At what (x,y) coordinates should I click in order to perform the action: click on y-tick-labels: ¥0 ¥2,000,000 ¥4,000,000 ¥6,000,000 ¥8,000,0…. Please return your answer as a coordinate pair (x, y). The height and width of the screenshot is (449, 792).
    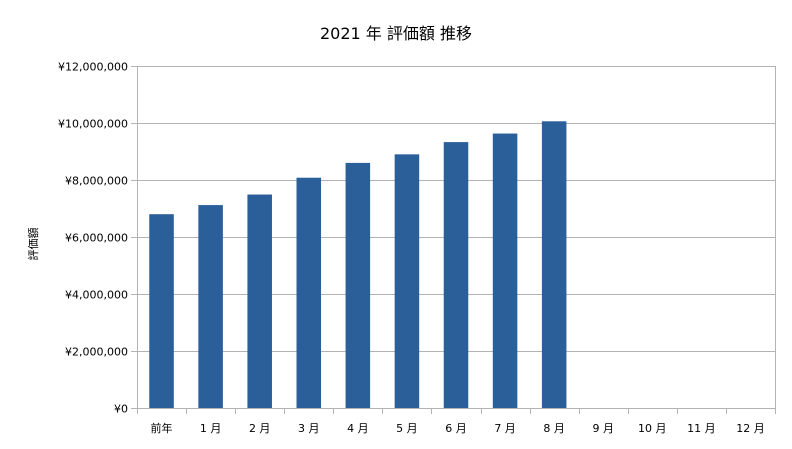
    Looking at the image, I should click on (93, 238).